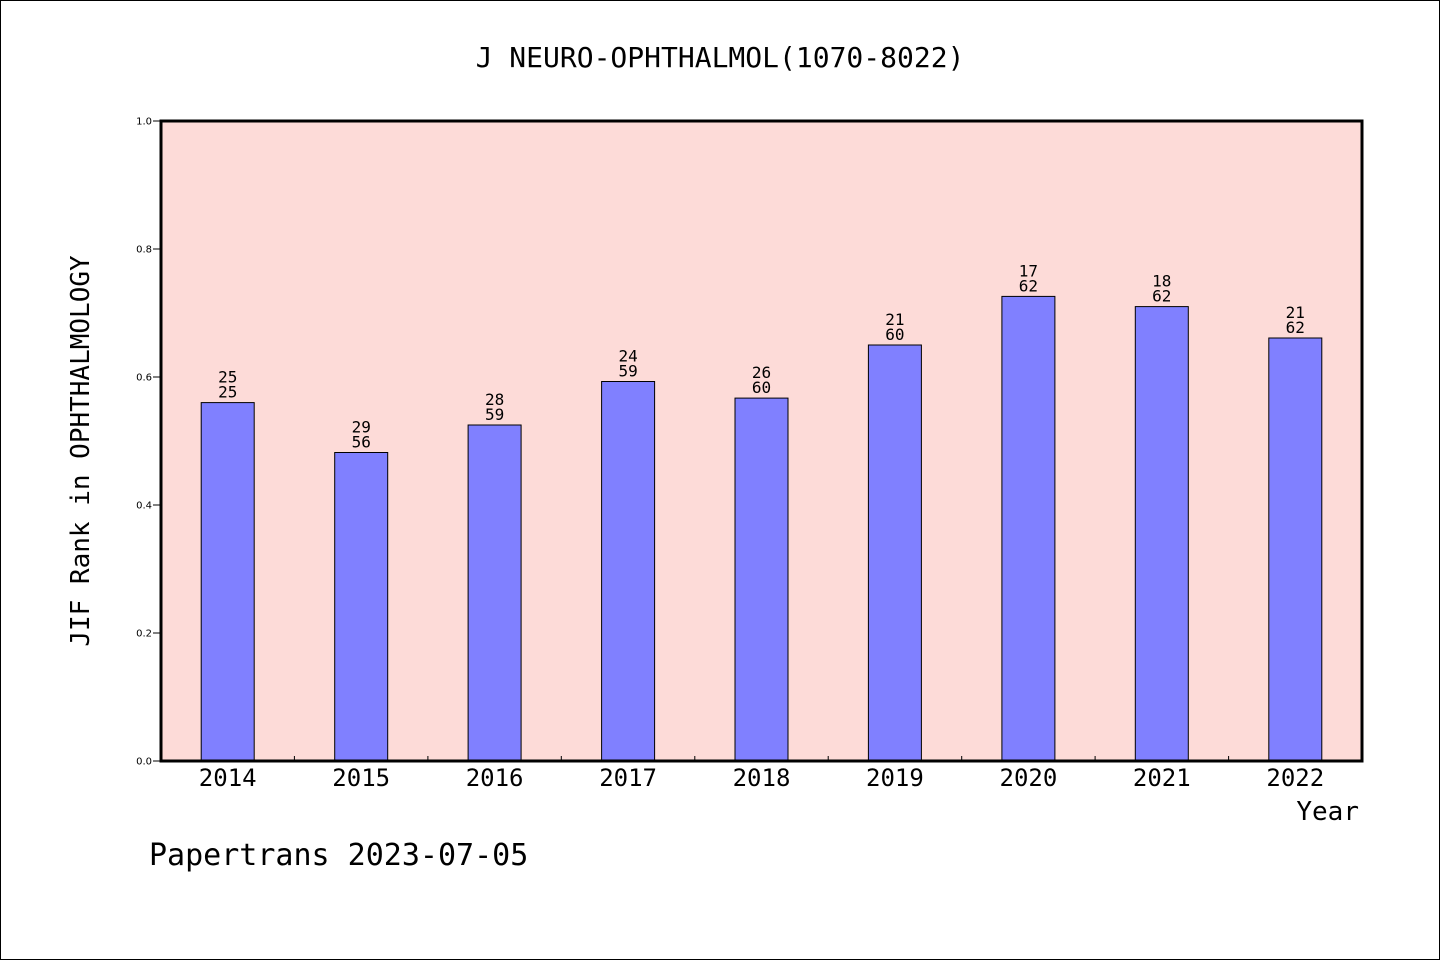 Image resolution: width=1440 pixels, height=960 pixels. I want to click on bar-2015, so click(361, 607).